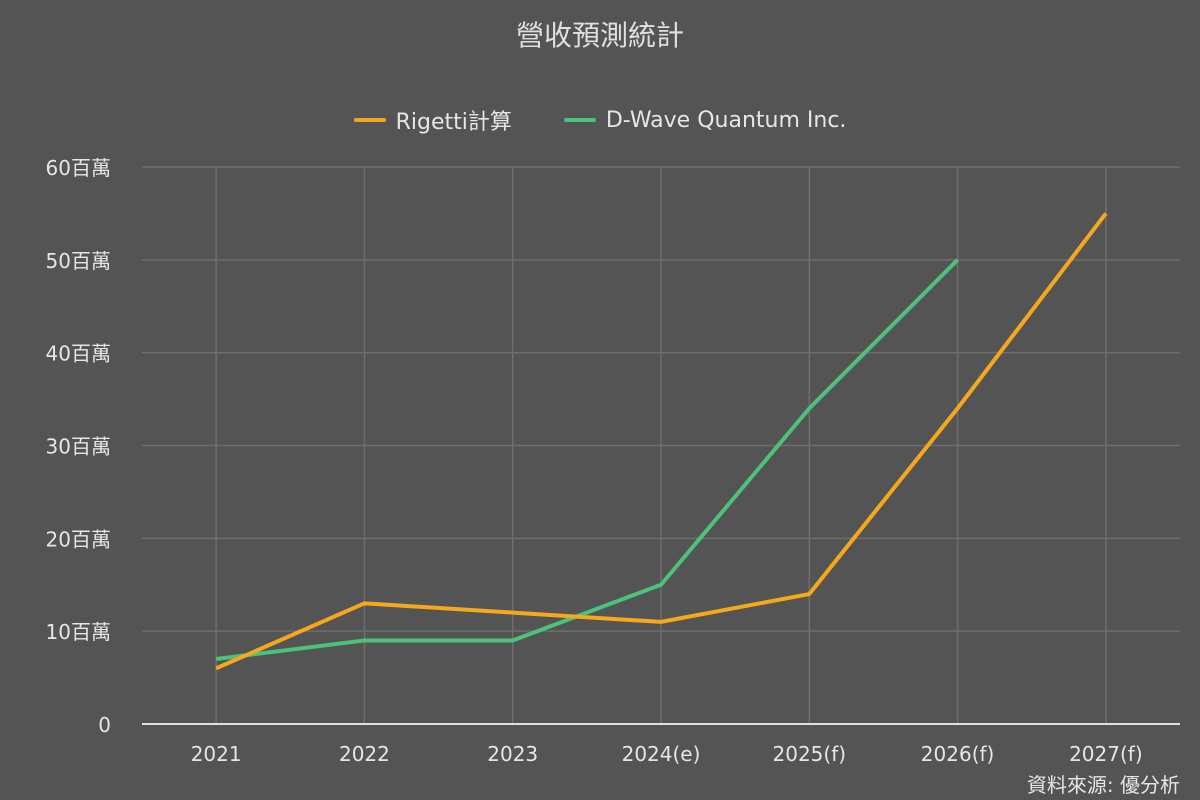 This screenshot has width=1200, height=800. What do you see at coordinates (216, 754) in the screenshot?
I see `x-tick-label: 2021` at bounding box center [216, 754].